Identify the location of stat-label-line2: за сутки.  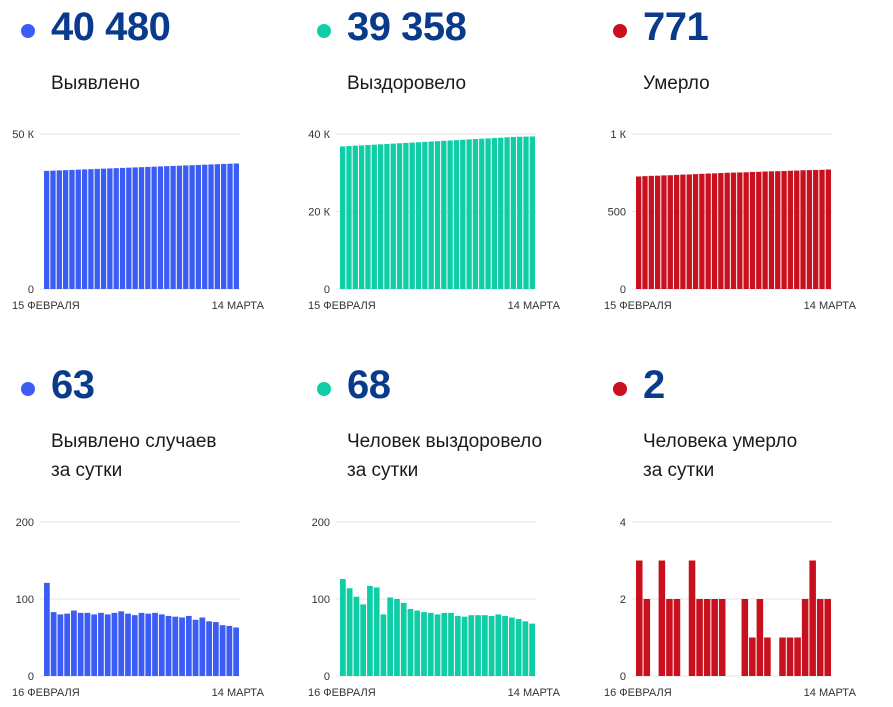
(383, 470).